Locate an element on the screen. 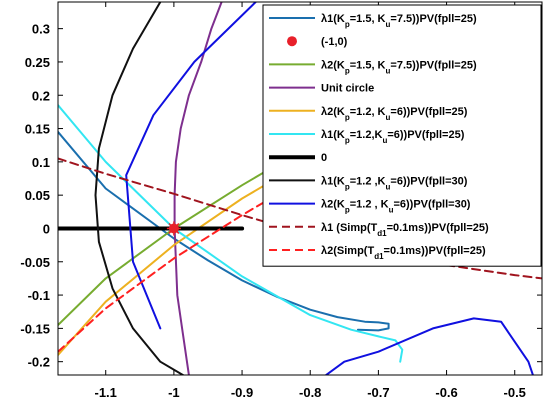 This screenshot has height=410, width=550. legend-entry: Unit circle is located at coordinates (321, 89).